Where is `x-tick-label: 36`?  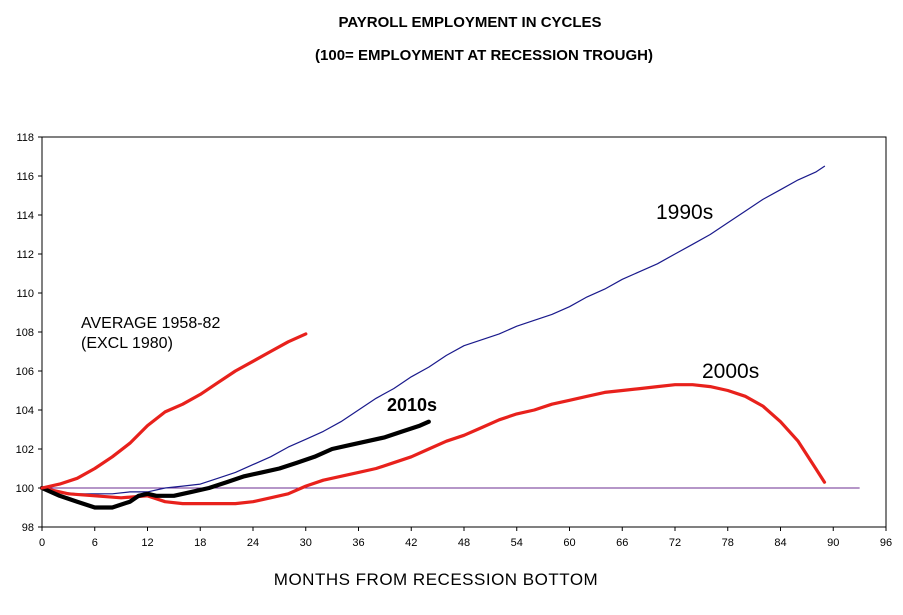 x-tick-label: 36 is located at coordinates (358, 543).